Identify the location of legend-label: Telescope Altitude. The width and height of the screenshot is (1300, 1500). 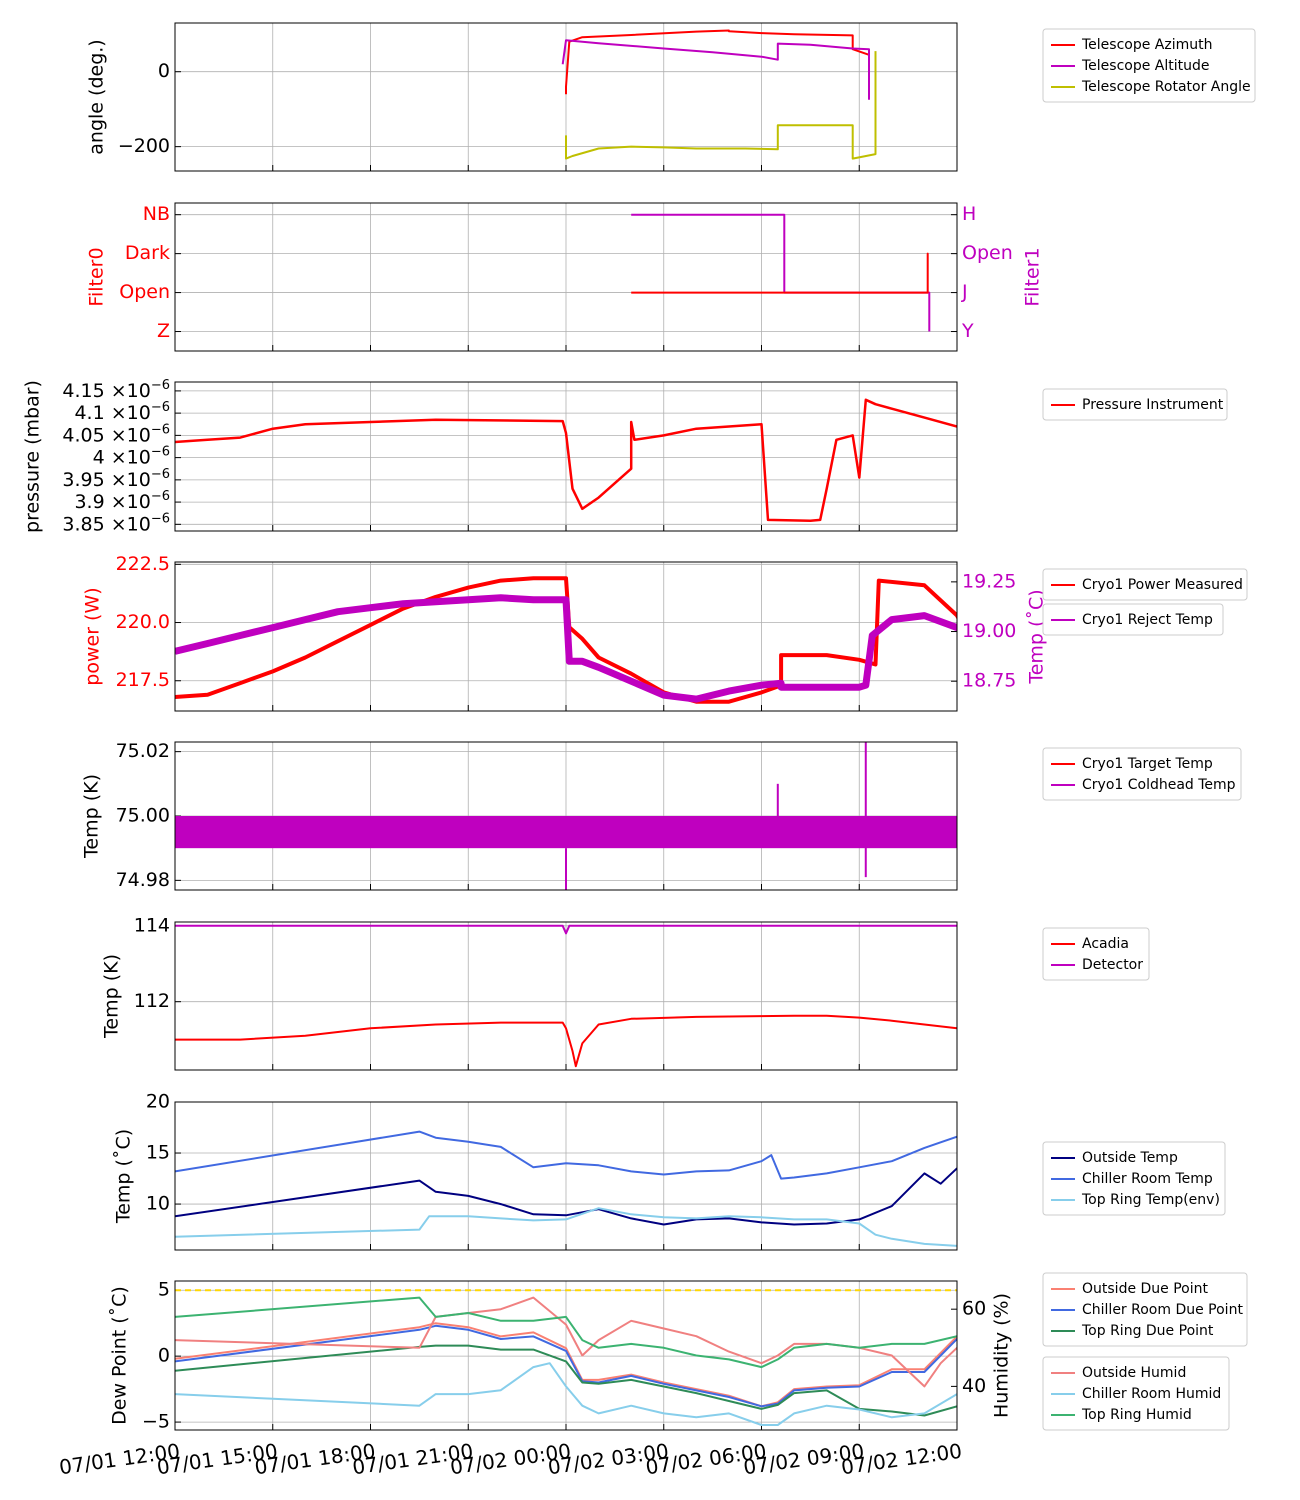
(1145, 66).